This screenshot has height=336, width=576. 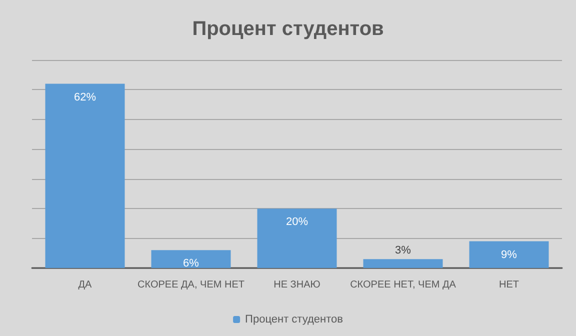 What do you see at coordinates (288, 29) in the screenshot?
I see `chart-title: Процент студентов` at bounding box center [288, 29].